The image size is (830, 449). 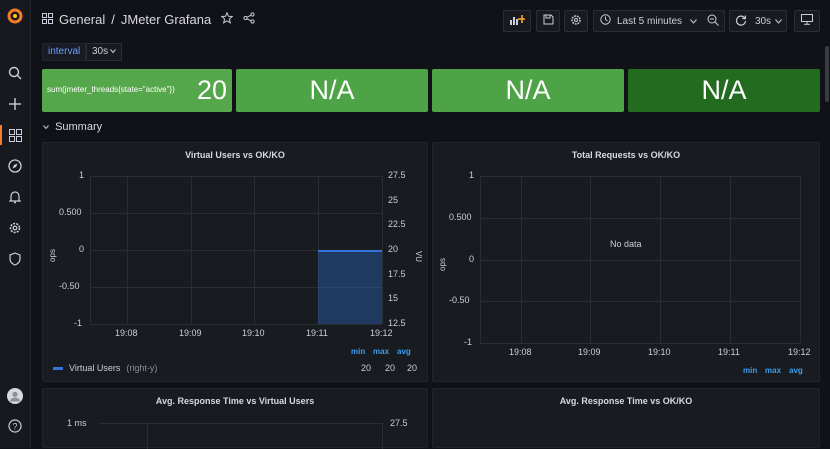 What do you see at coordinates (626, 418) in the screenshot?
I see `panel-avg-response-okko: Avg. Response Time vs OK/KO` at bounding box center [626, 418].